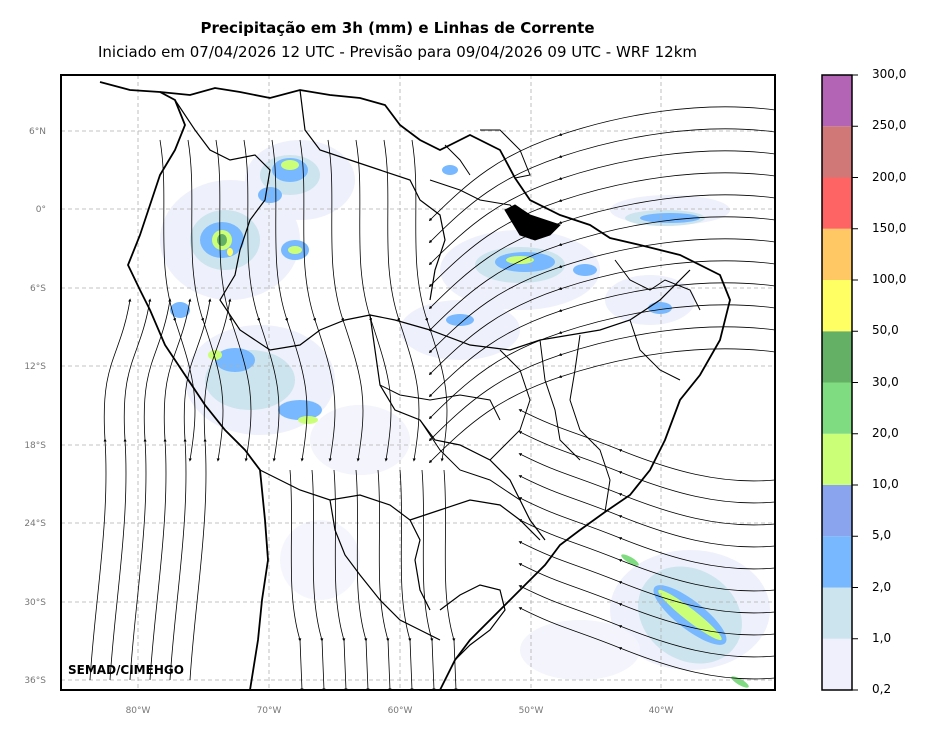 This screenshot has width=931, height=735. Describe the element at coordinates (35, 446) in the screenshot. I see `lat-label: 18°S` at that location.